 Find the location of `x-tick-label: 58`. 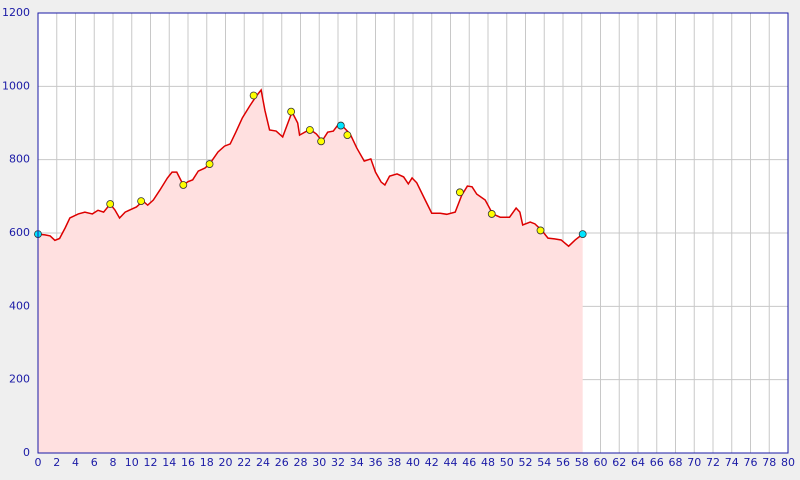

x-tick-label: 58 is located at coordinates (582, 462).